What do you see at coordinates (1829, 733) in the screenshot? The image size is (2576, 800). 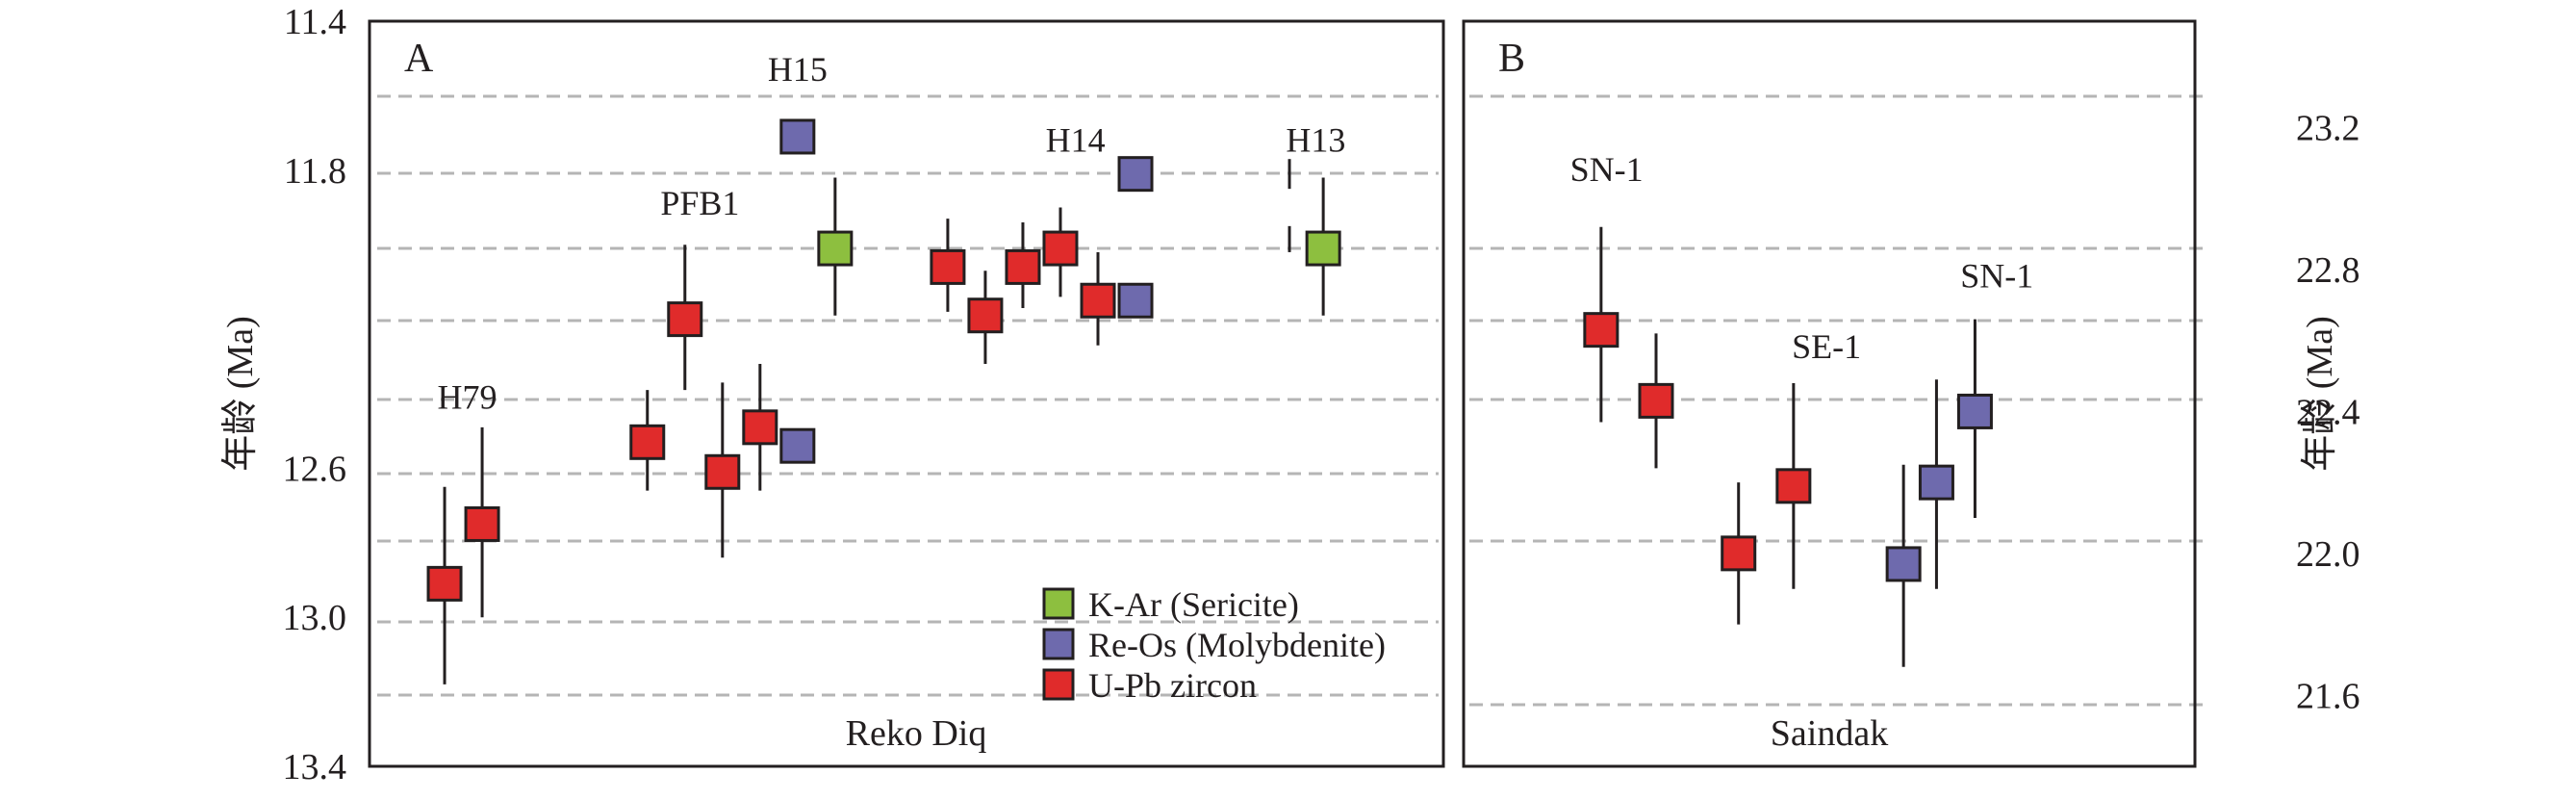 I see `site-label: Saindak` at bounding box center [1829, 733].